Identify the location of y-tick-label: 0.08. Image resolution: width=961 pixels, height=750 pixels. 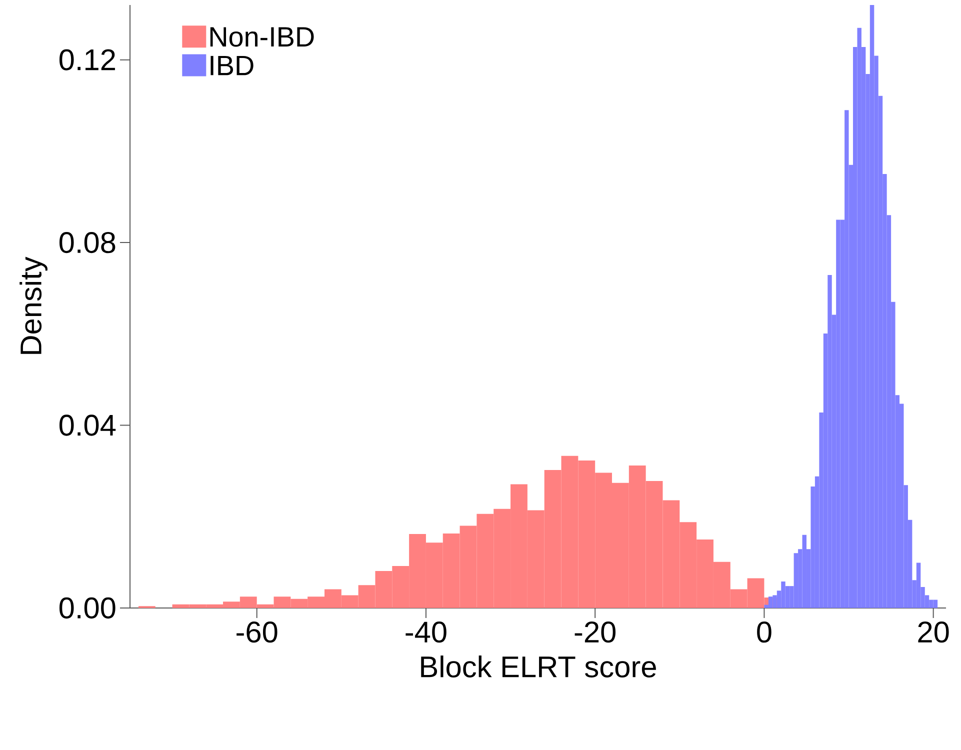
(87, 243).